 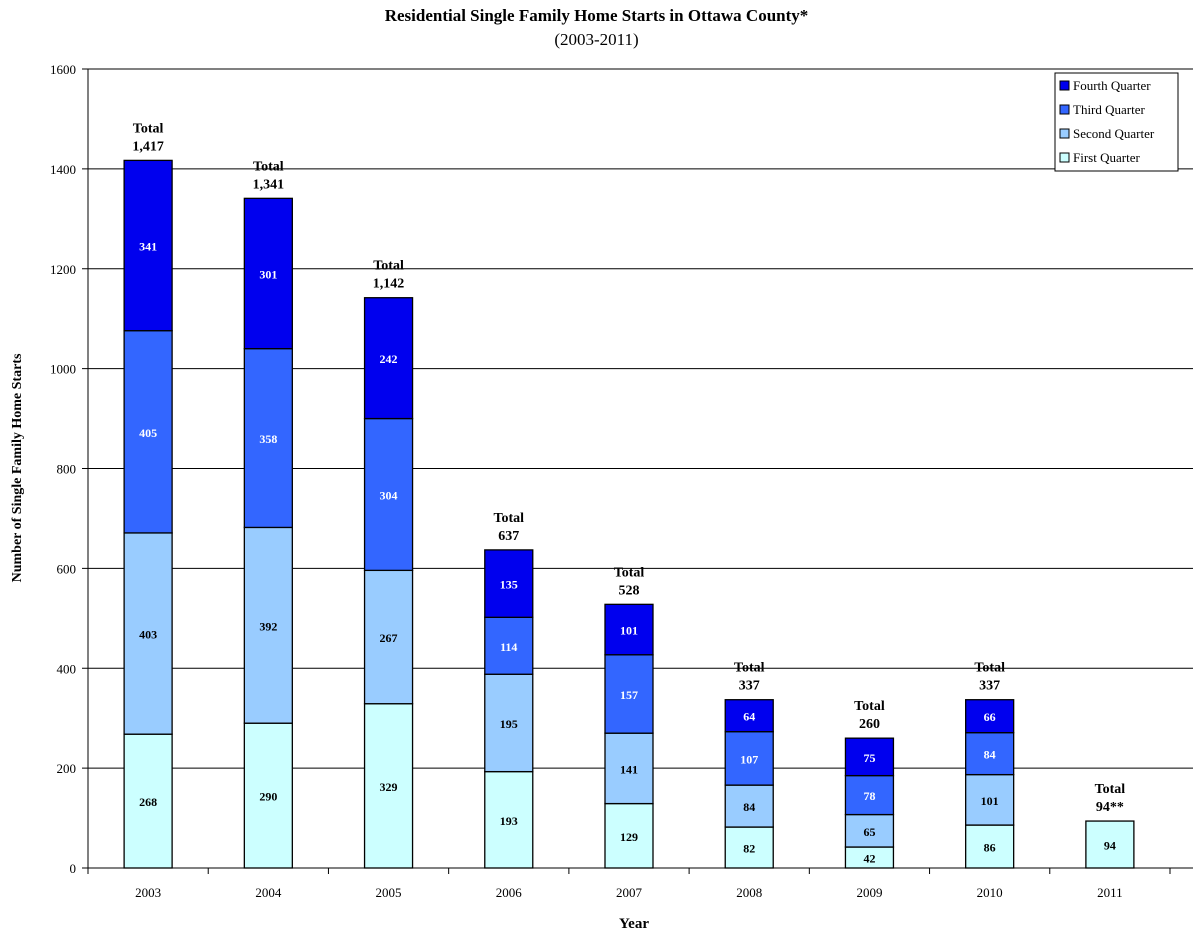 I want to click on segment-value-label: 268, so click(x=148, y=802).